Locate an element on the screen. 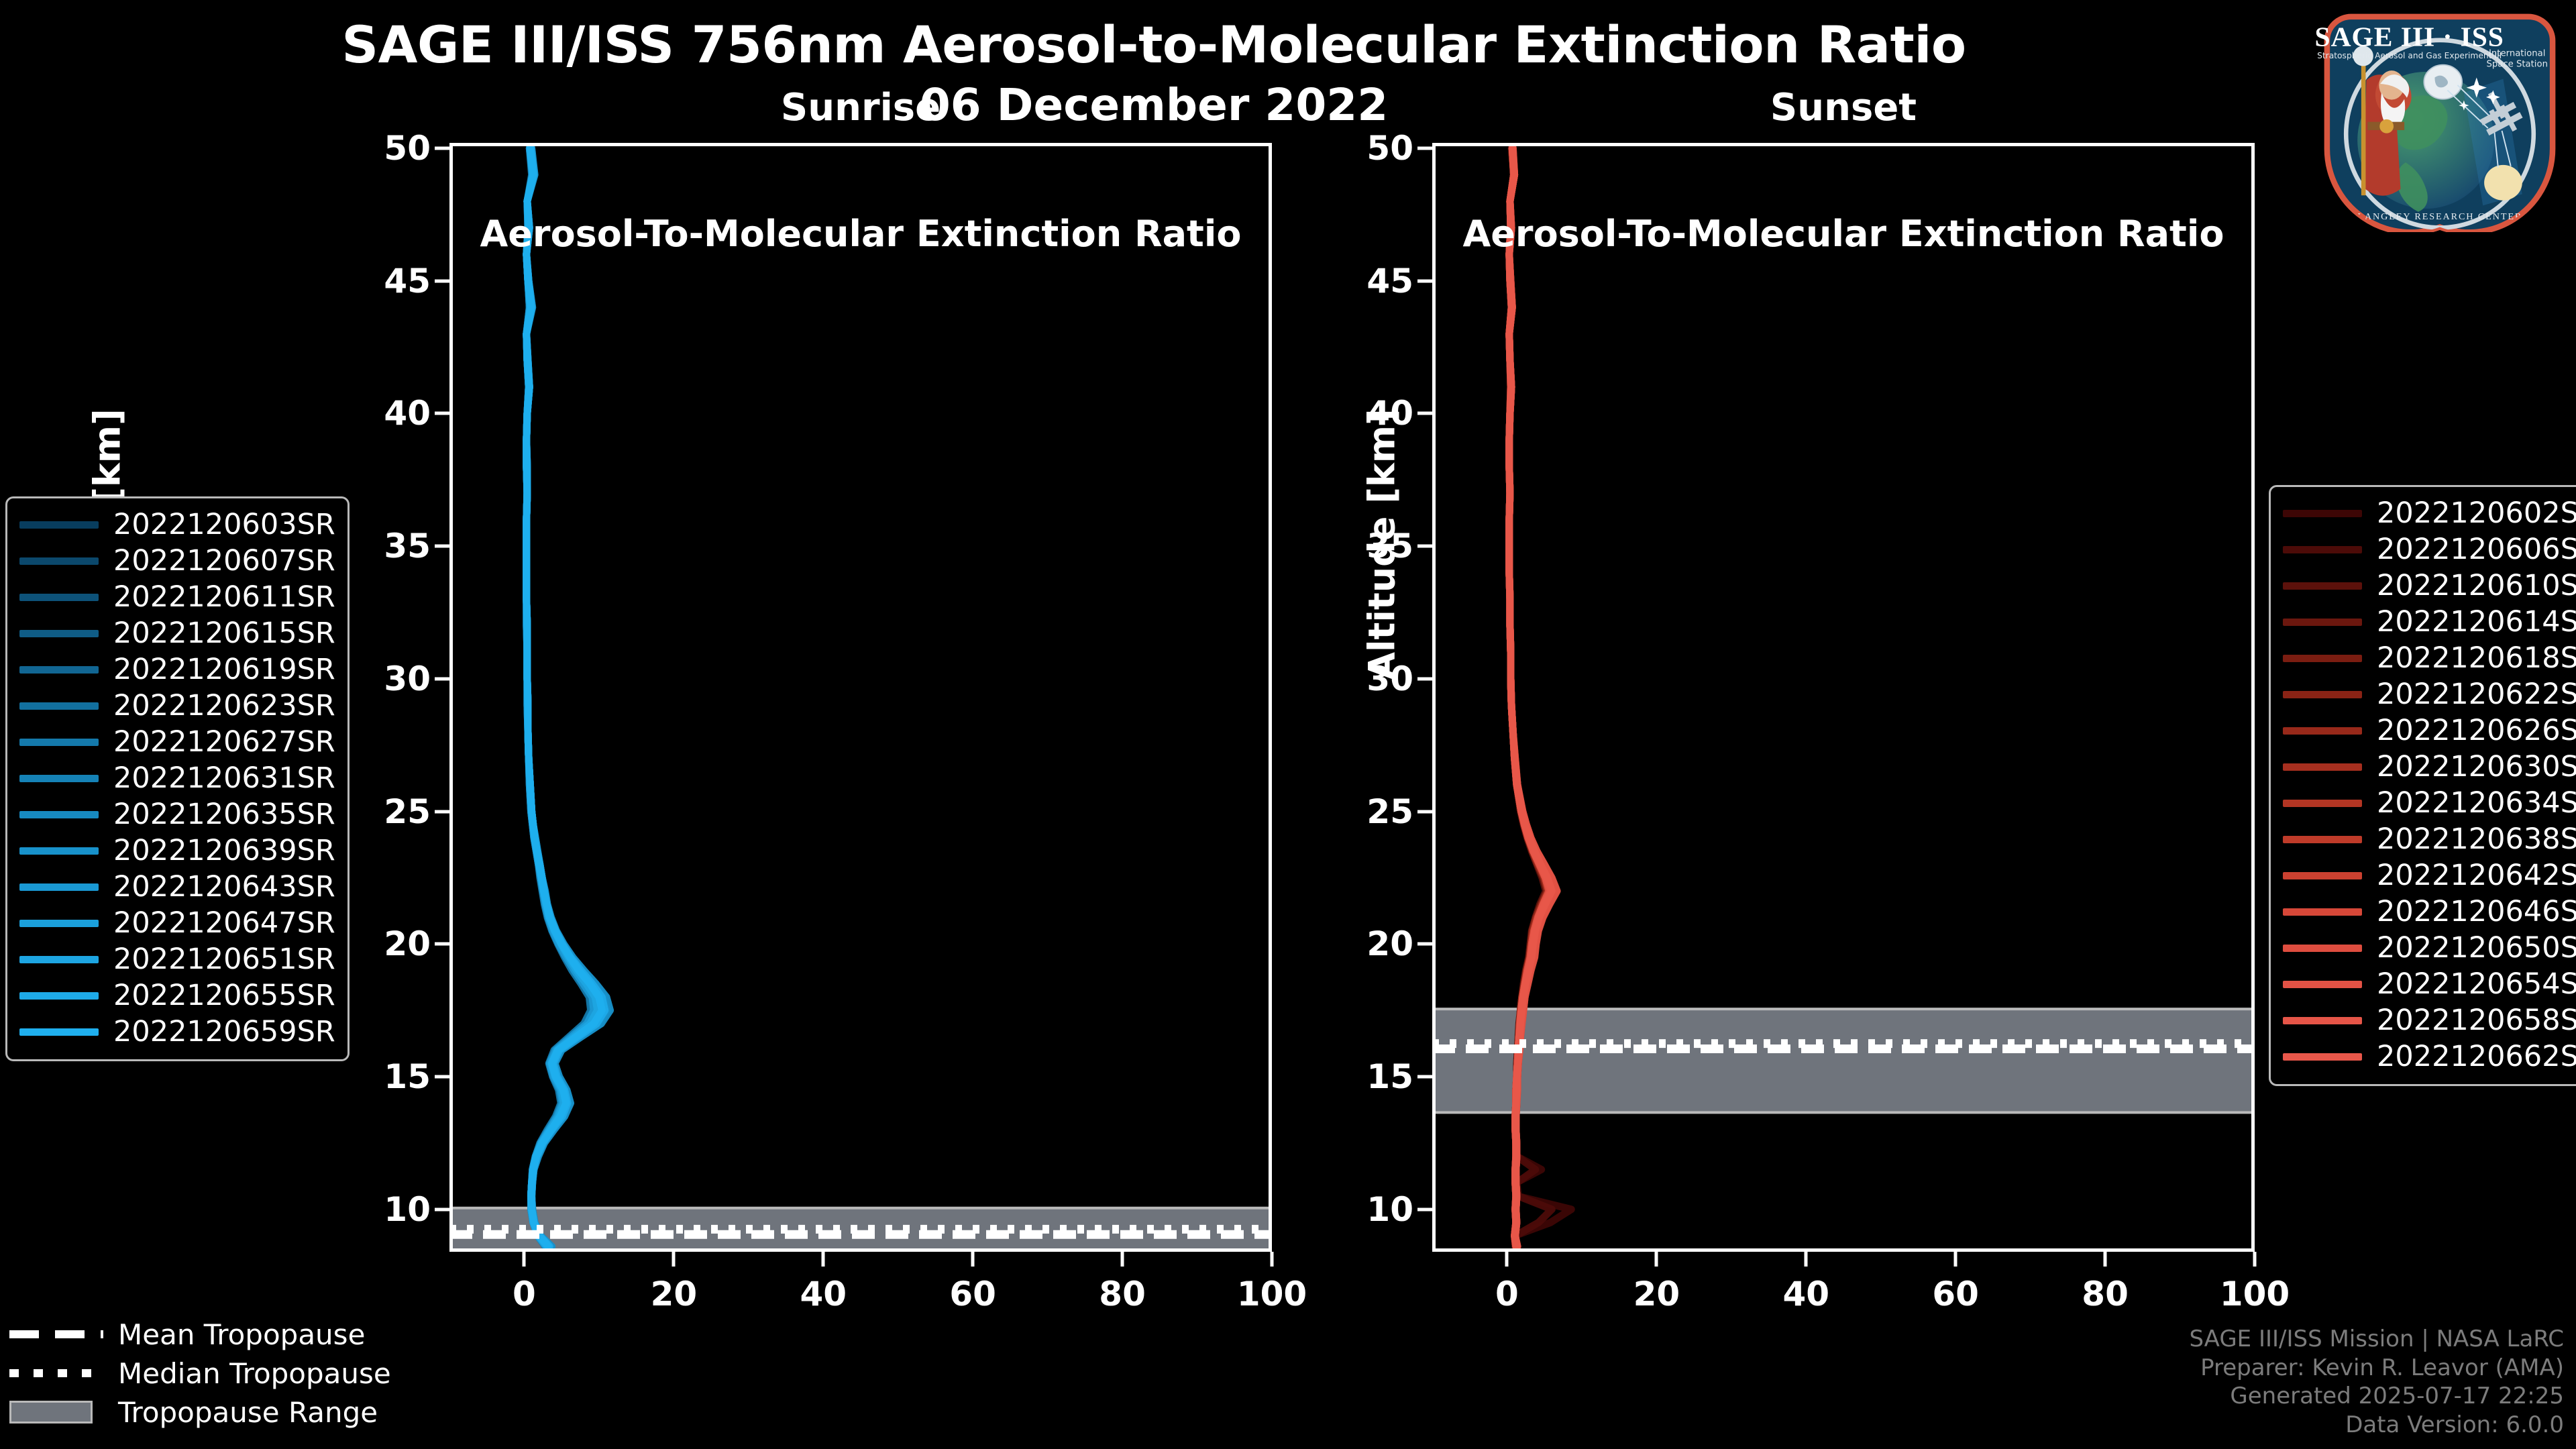 The image size is (2576, 1449). legend-event-label: 2022120603SR is located at coordinates (224, 524).